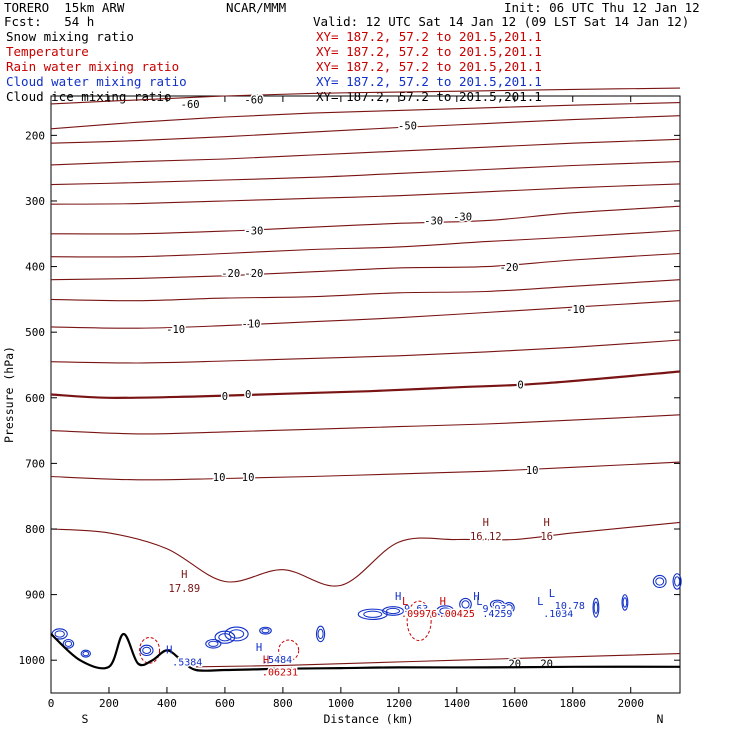 The image size is (740, 740). What do you see at coordinates (47, 51) in the screenshot?
I see `legend-temperature-label: Temperature` at bounding box center [47, 51].